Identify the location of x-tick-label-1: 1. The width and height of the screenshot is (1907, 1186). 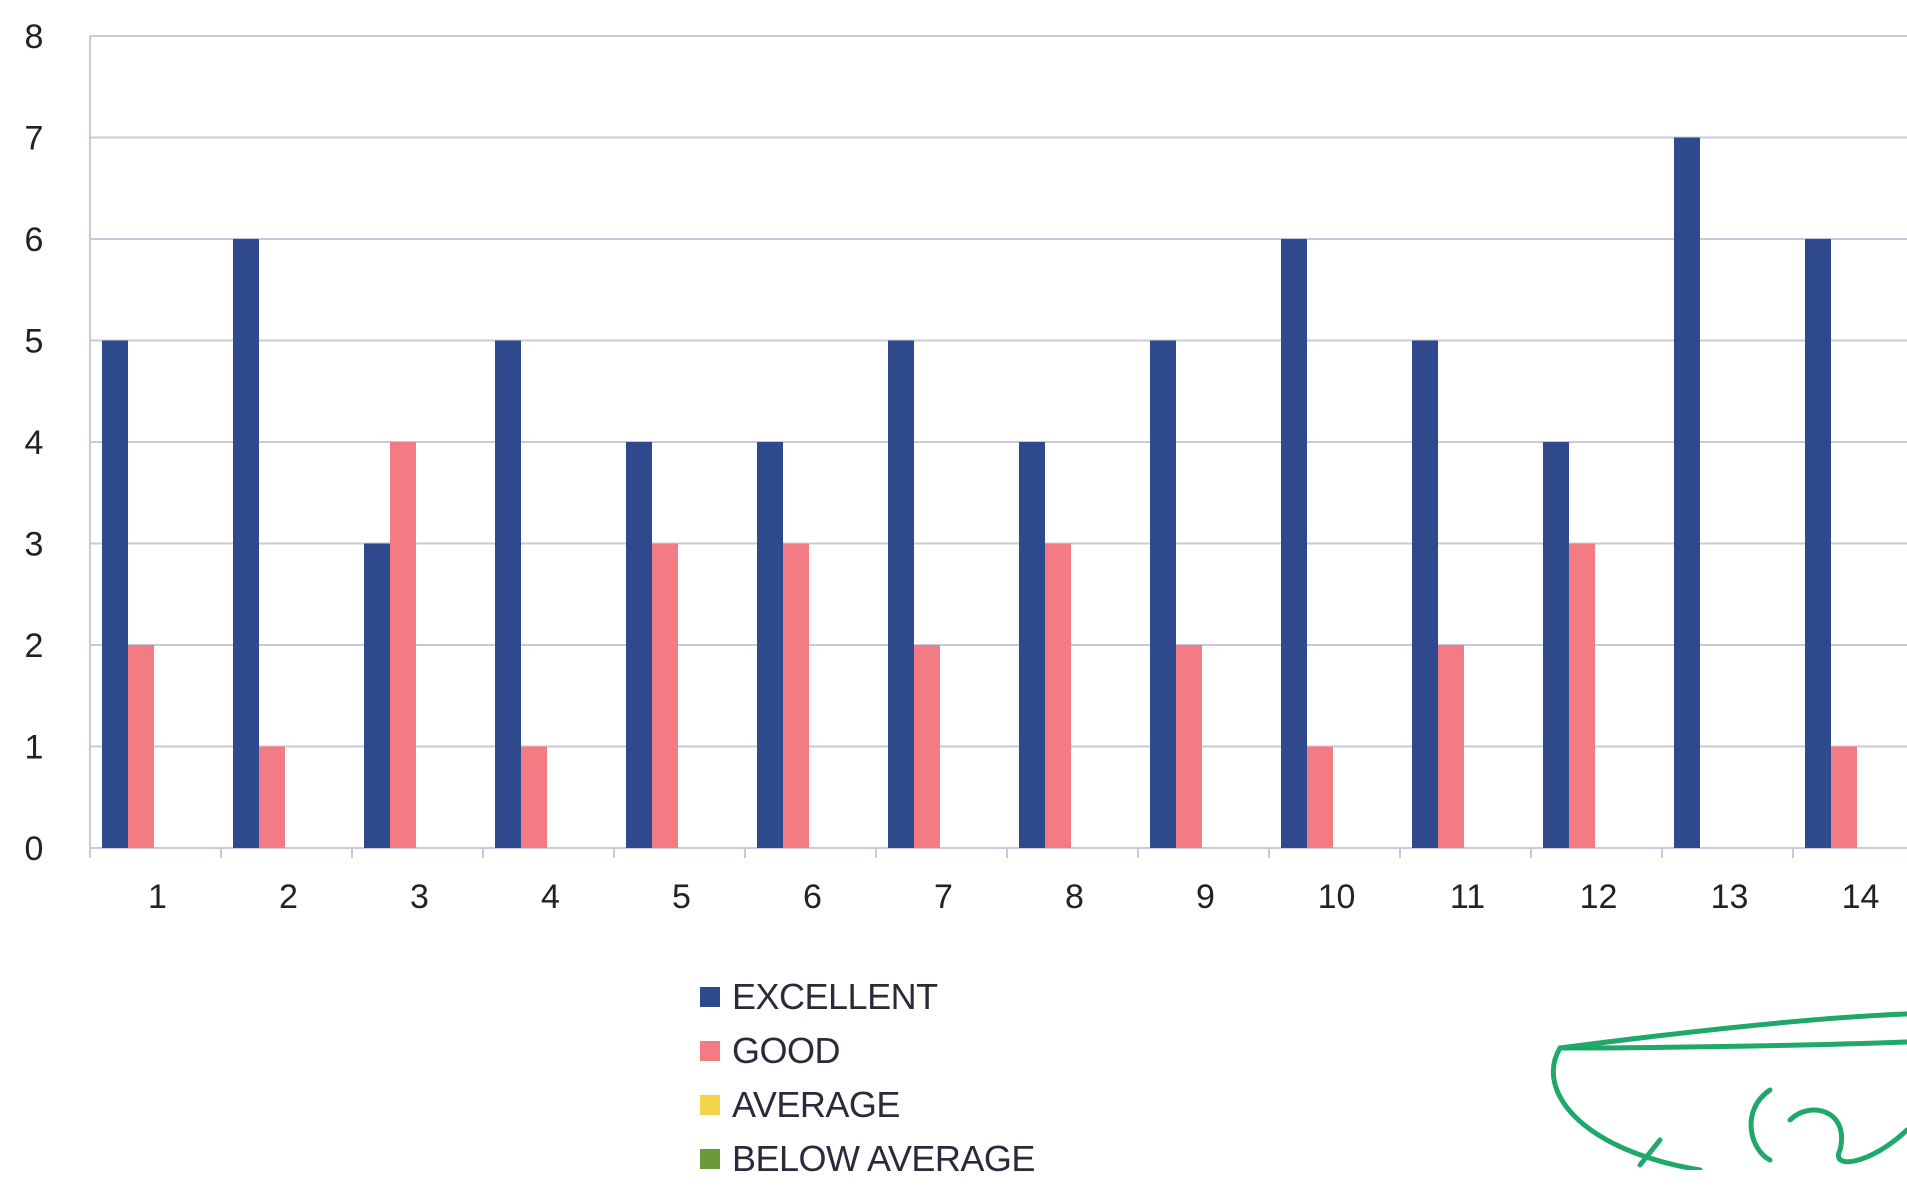
(157, 897).